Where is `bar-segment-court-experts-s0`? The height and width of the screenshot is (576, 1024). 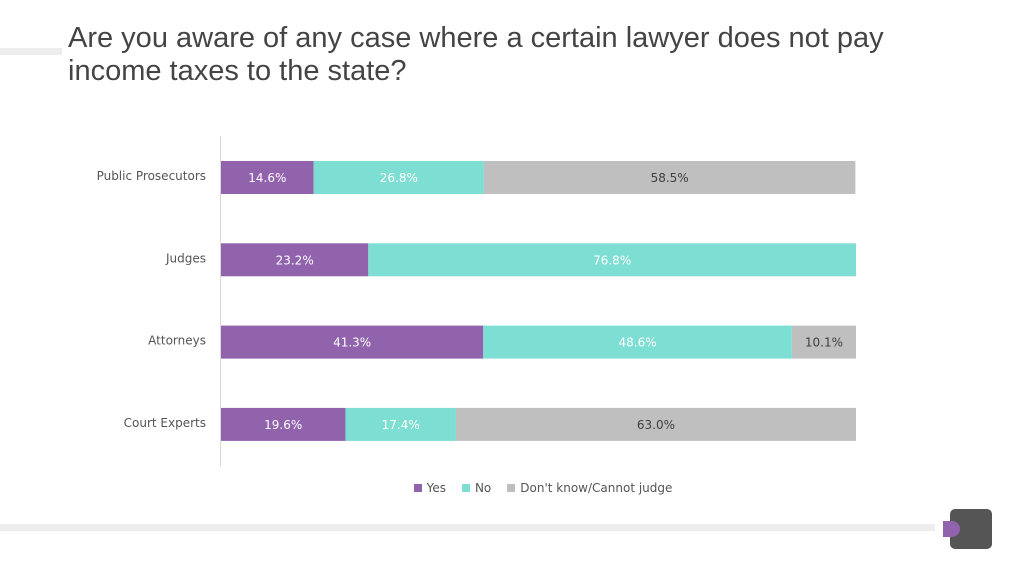
bar-segment-court-experts-s0 is located at coordinates (283, 424).